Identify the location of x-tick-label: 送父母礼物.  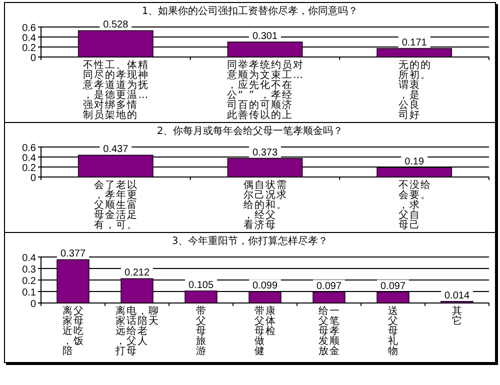
(393, 331).